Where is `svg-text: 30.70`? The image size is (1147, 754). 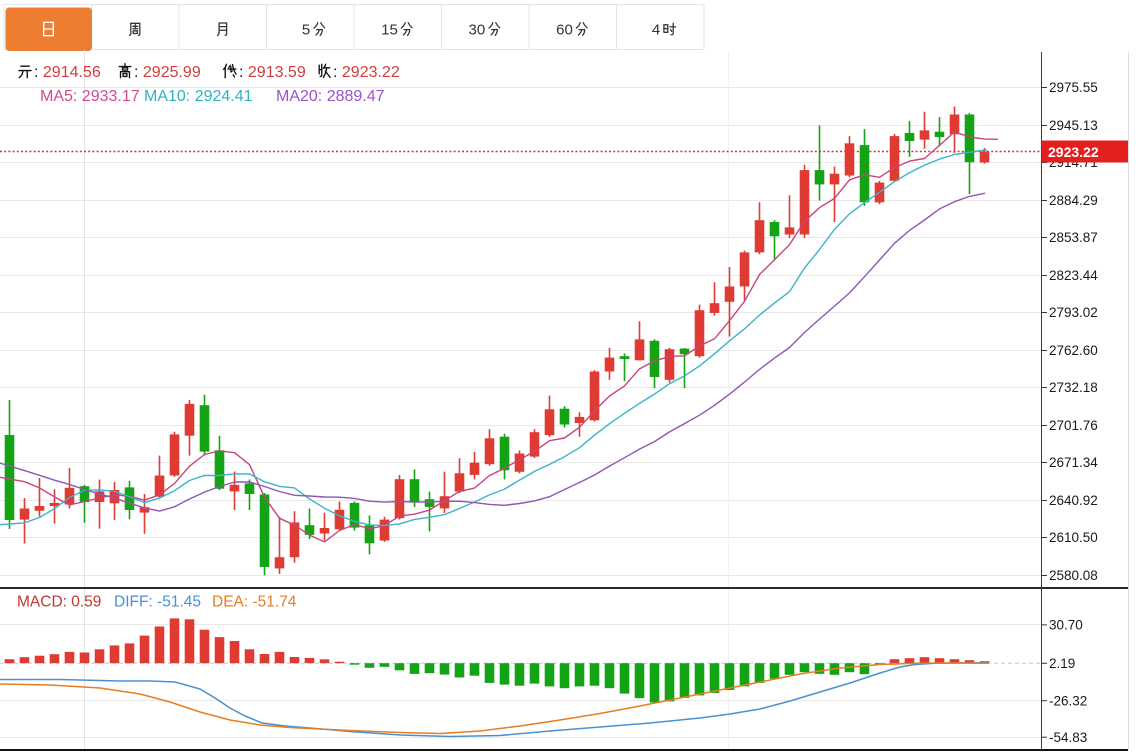
svg-text: 30.70 is located at coordinates (1066, 625).